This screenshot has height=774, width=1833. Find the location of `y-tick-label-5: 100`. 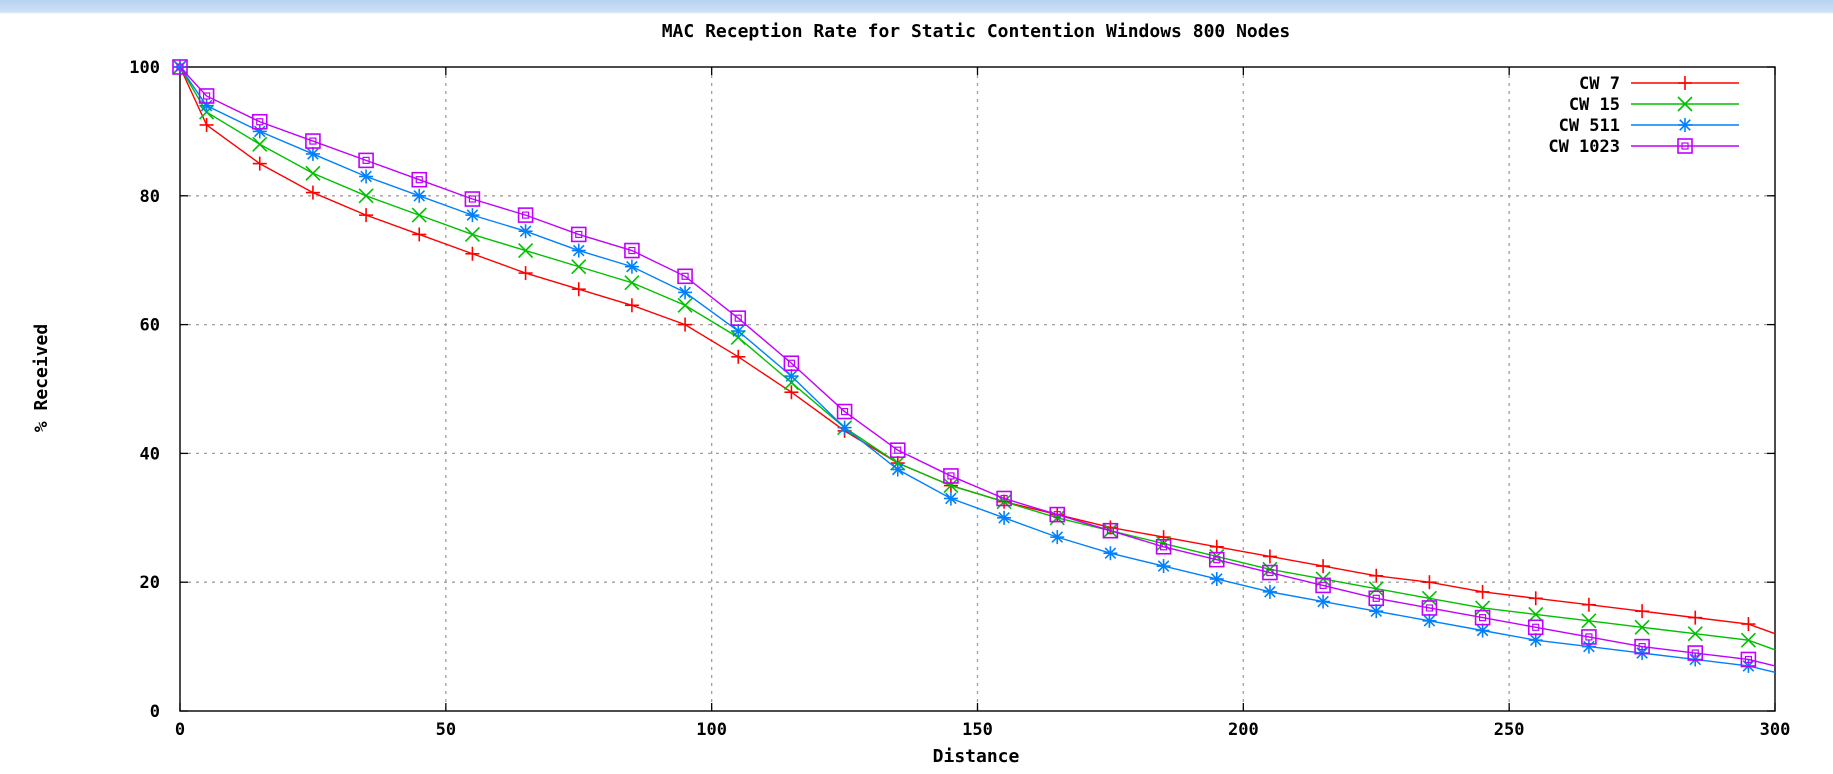

y-tick-label-5: 100 is located at coordinates (144, 68).